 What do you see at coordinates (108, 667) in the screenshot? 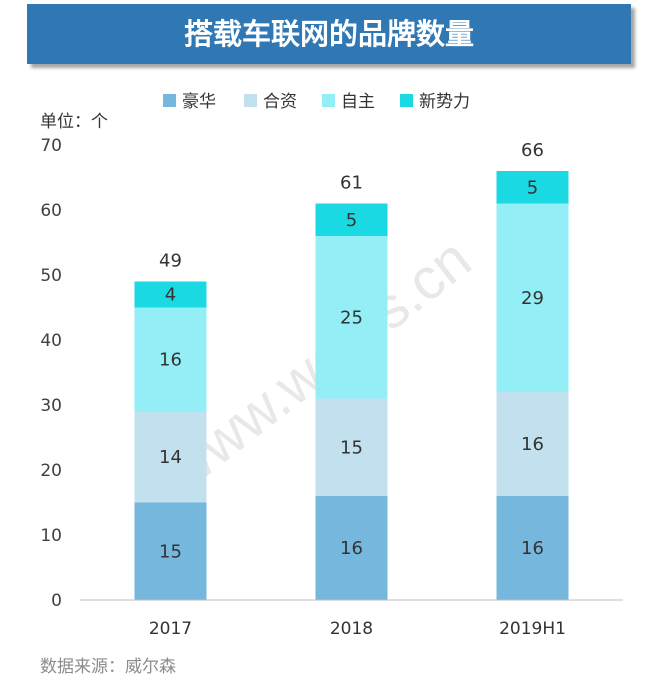
I see `source-note: 数据来源：威尔森` at bounding box center [108, 667].